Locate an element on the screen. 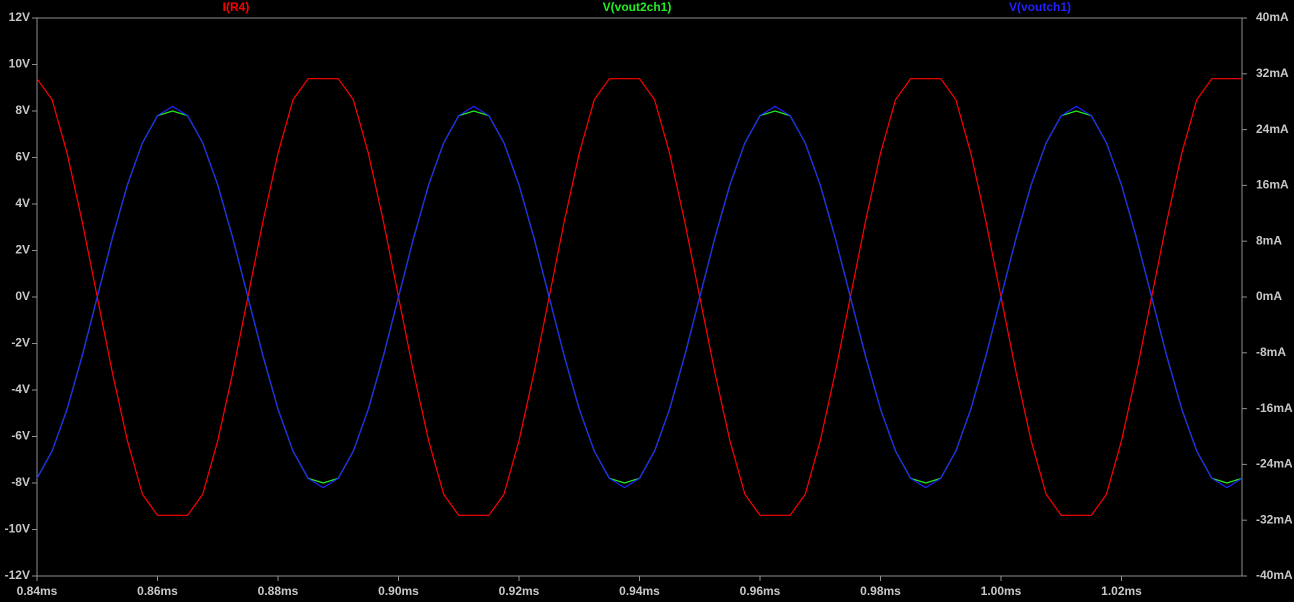 The width and height of the screenshot is (1294, 602). y-tick-label: 0V is located at coordinates (22, 296).